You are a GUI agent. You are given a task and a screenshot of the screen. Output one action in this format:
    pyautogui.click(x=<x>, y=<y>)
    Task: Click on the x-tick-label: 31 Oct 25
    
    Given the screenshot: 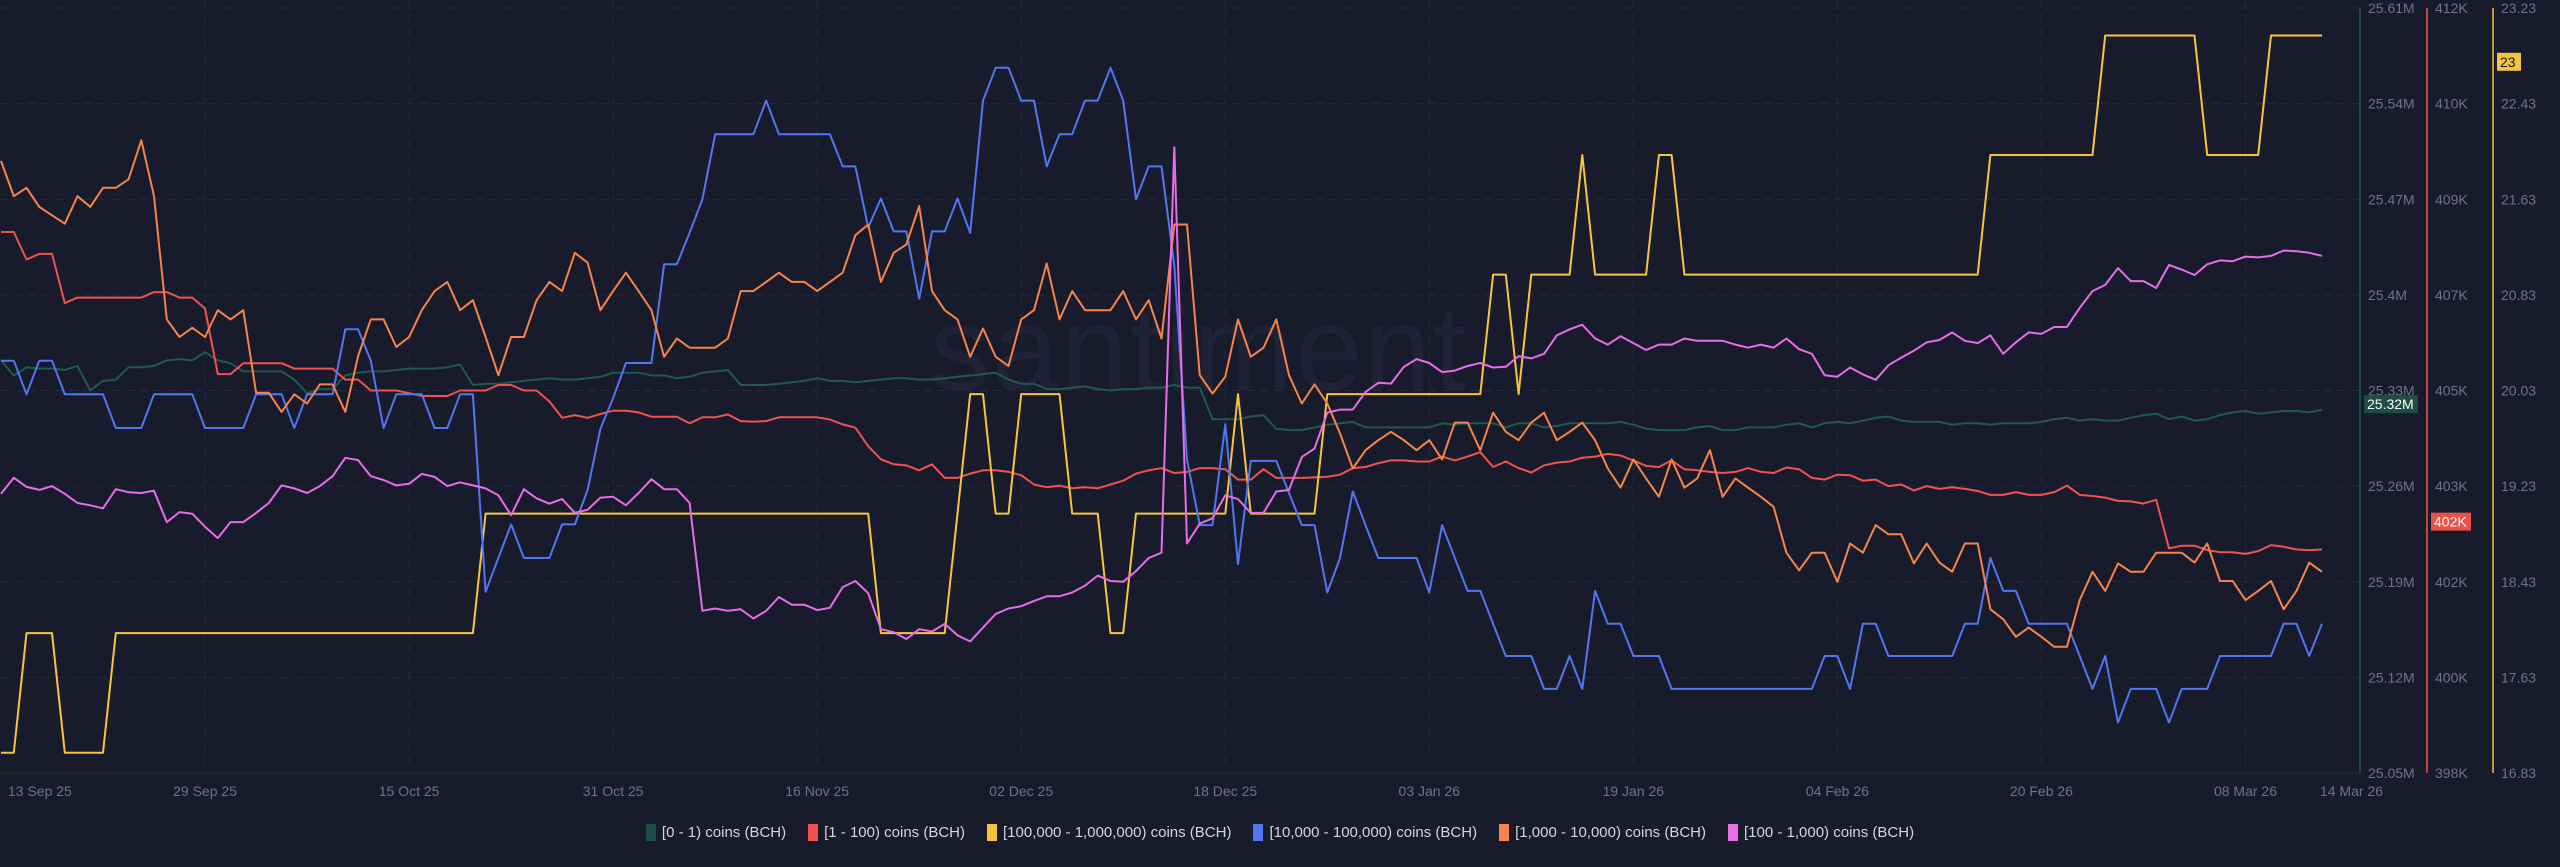 What is the action you would take?
    pyautogui.click(x=613, y=791)
    